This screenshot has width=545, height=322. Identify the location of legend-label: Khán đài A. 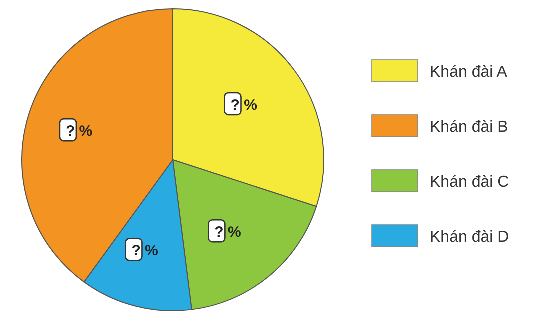
(469, 72).